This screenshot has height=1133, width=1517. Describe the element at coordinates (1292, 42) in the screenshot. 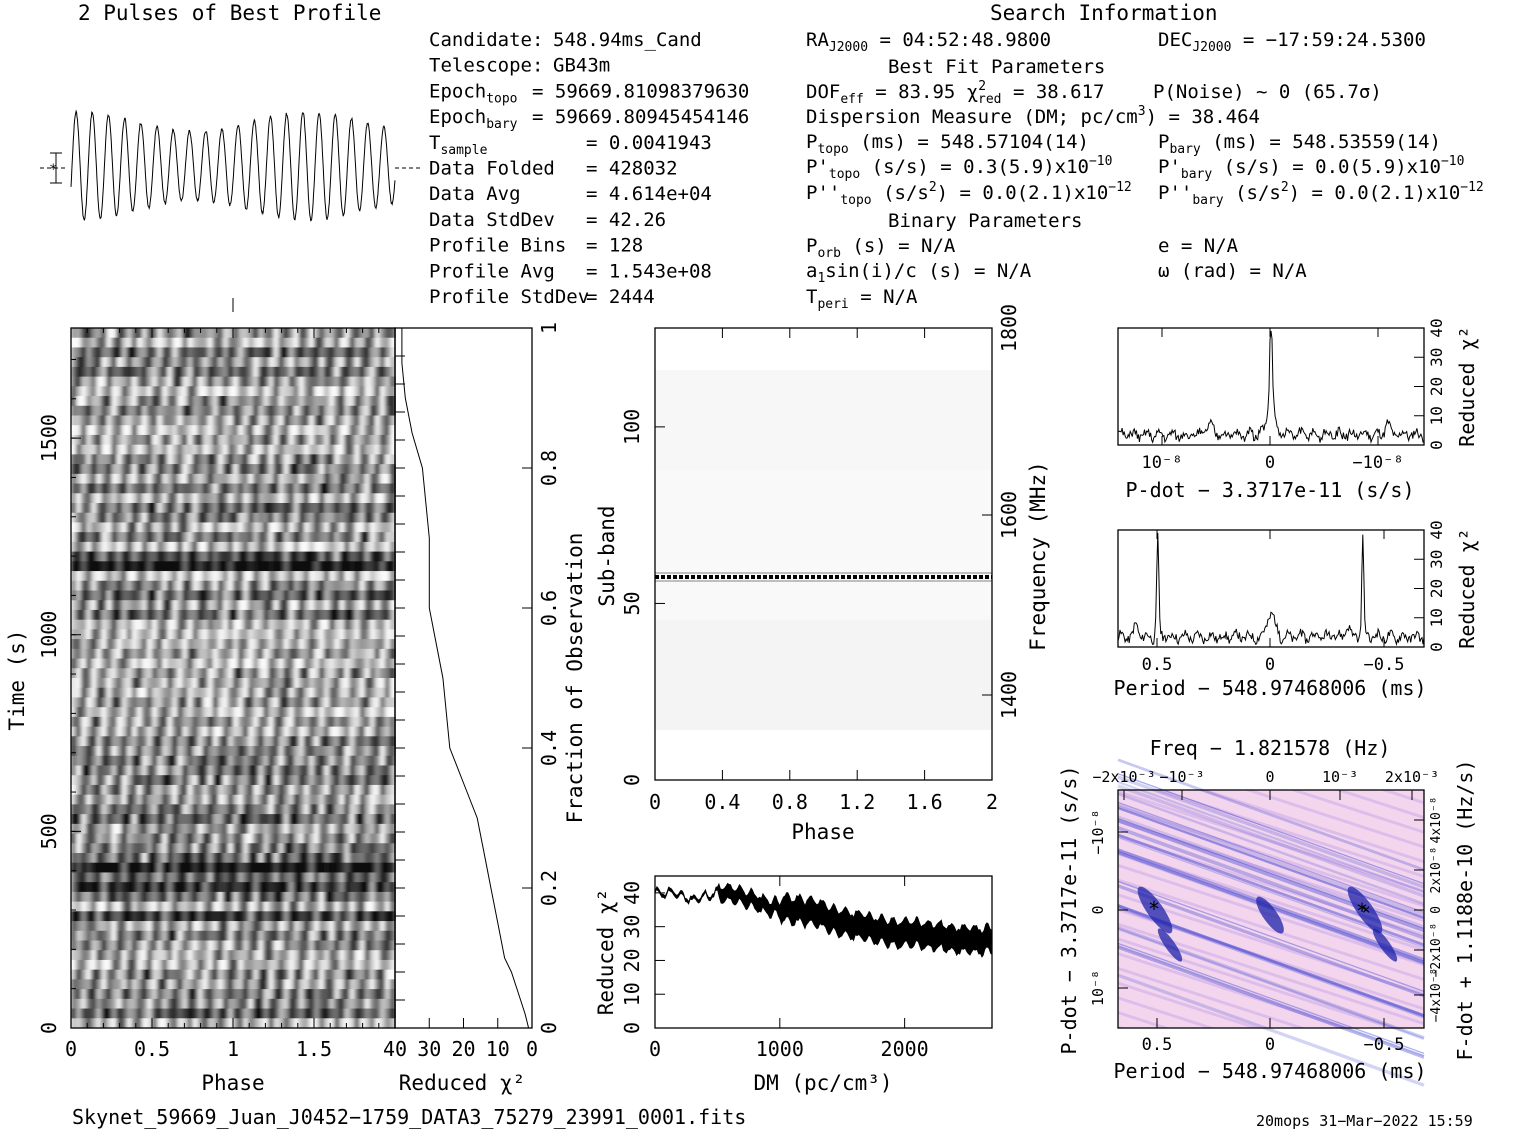

I see `dec: DECJ2000 = −17:59:24.5300` at that location.